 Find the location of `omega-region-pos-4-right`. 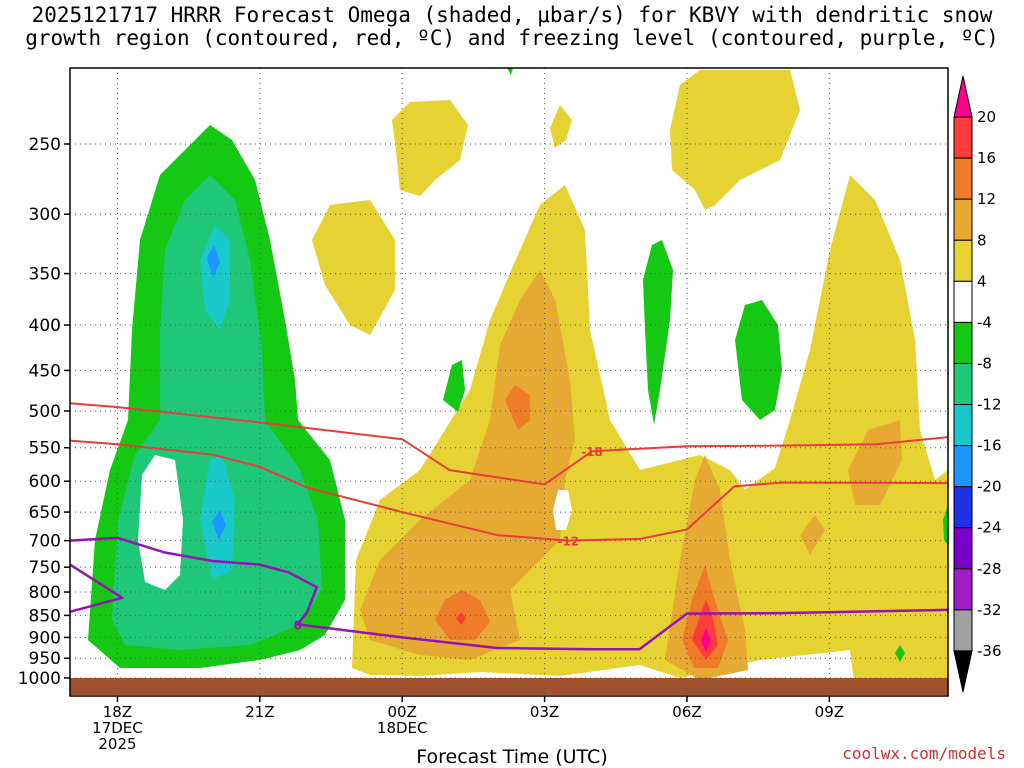

omega-region-pos-4-right is located at coordinates (735, 140).